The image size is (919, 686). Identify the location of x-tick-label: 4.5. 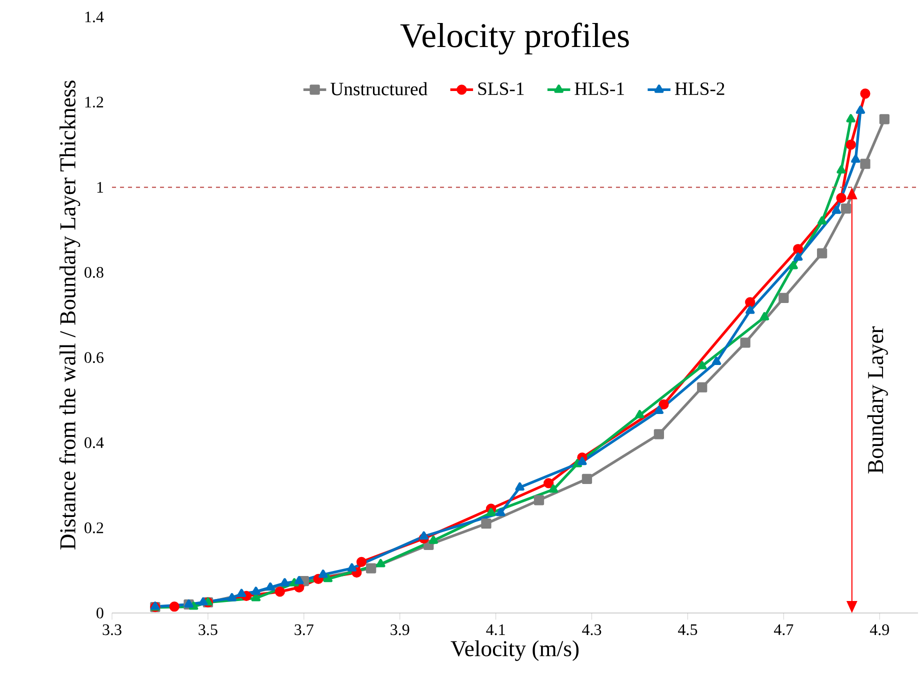
(688, 630).